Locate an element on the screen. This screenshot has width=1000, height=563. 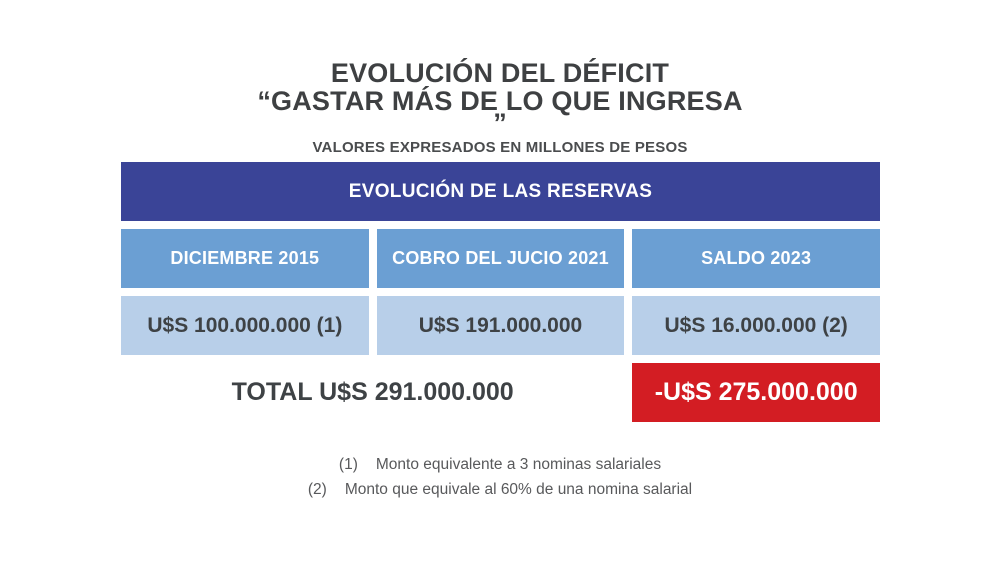
deficit-badge: -U$S 275.000.000 is located at coordinates (756, 392).